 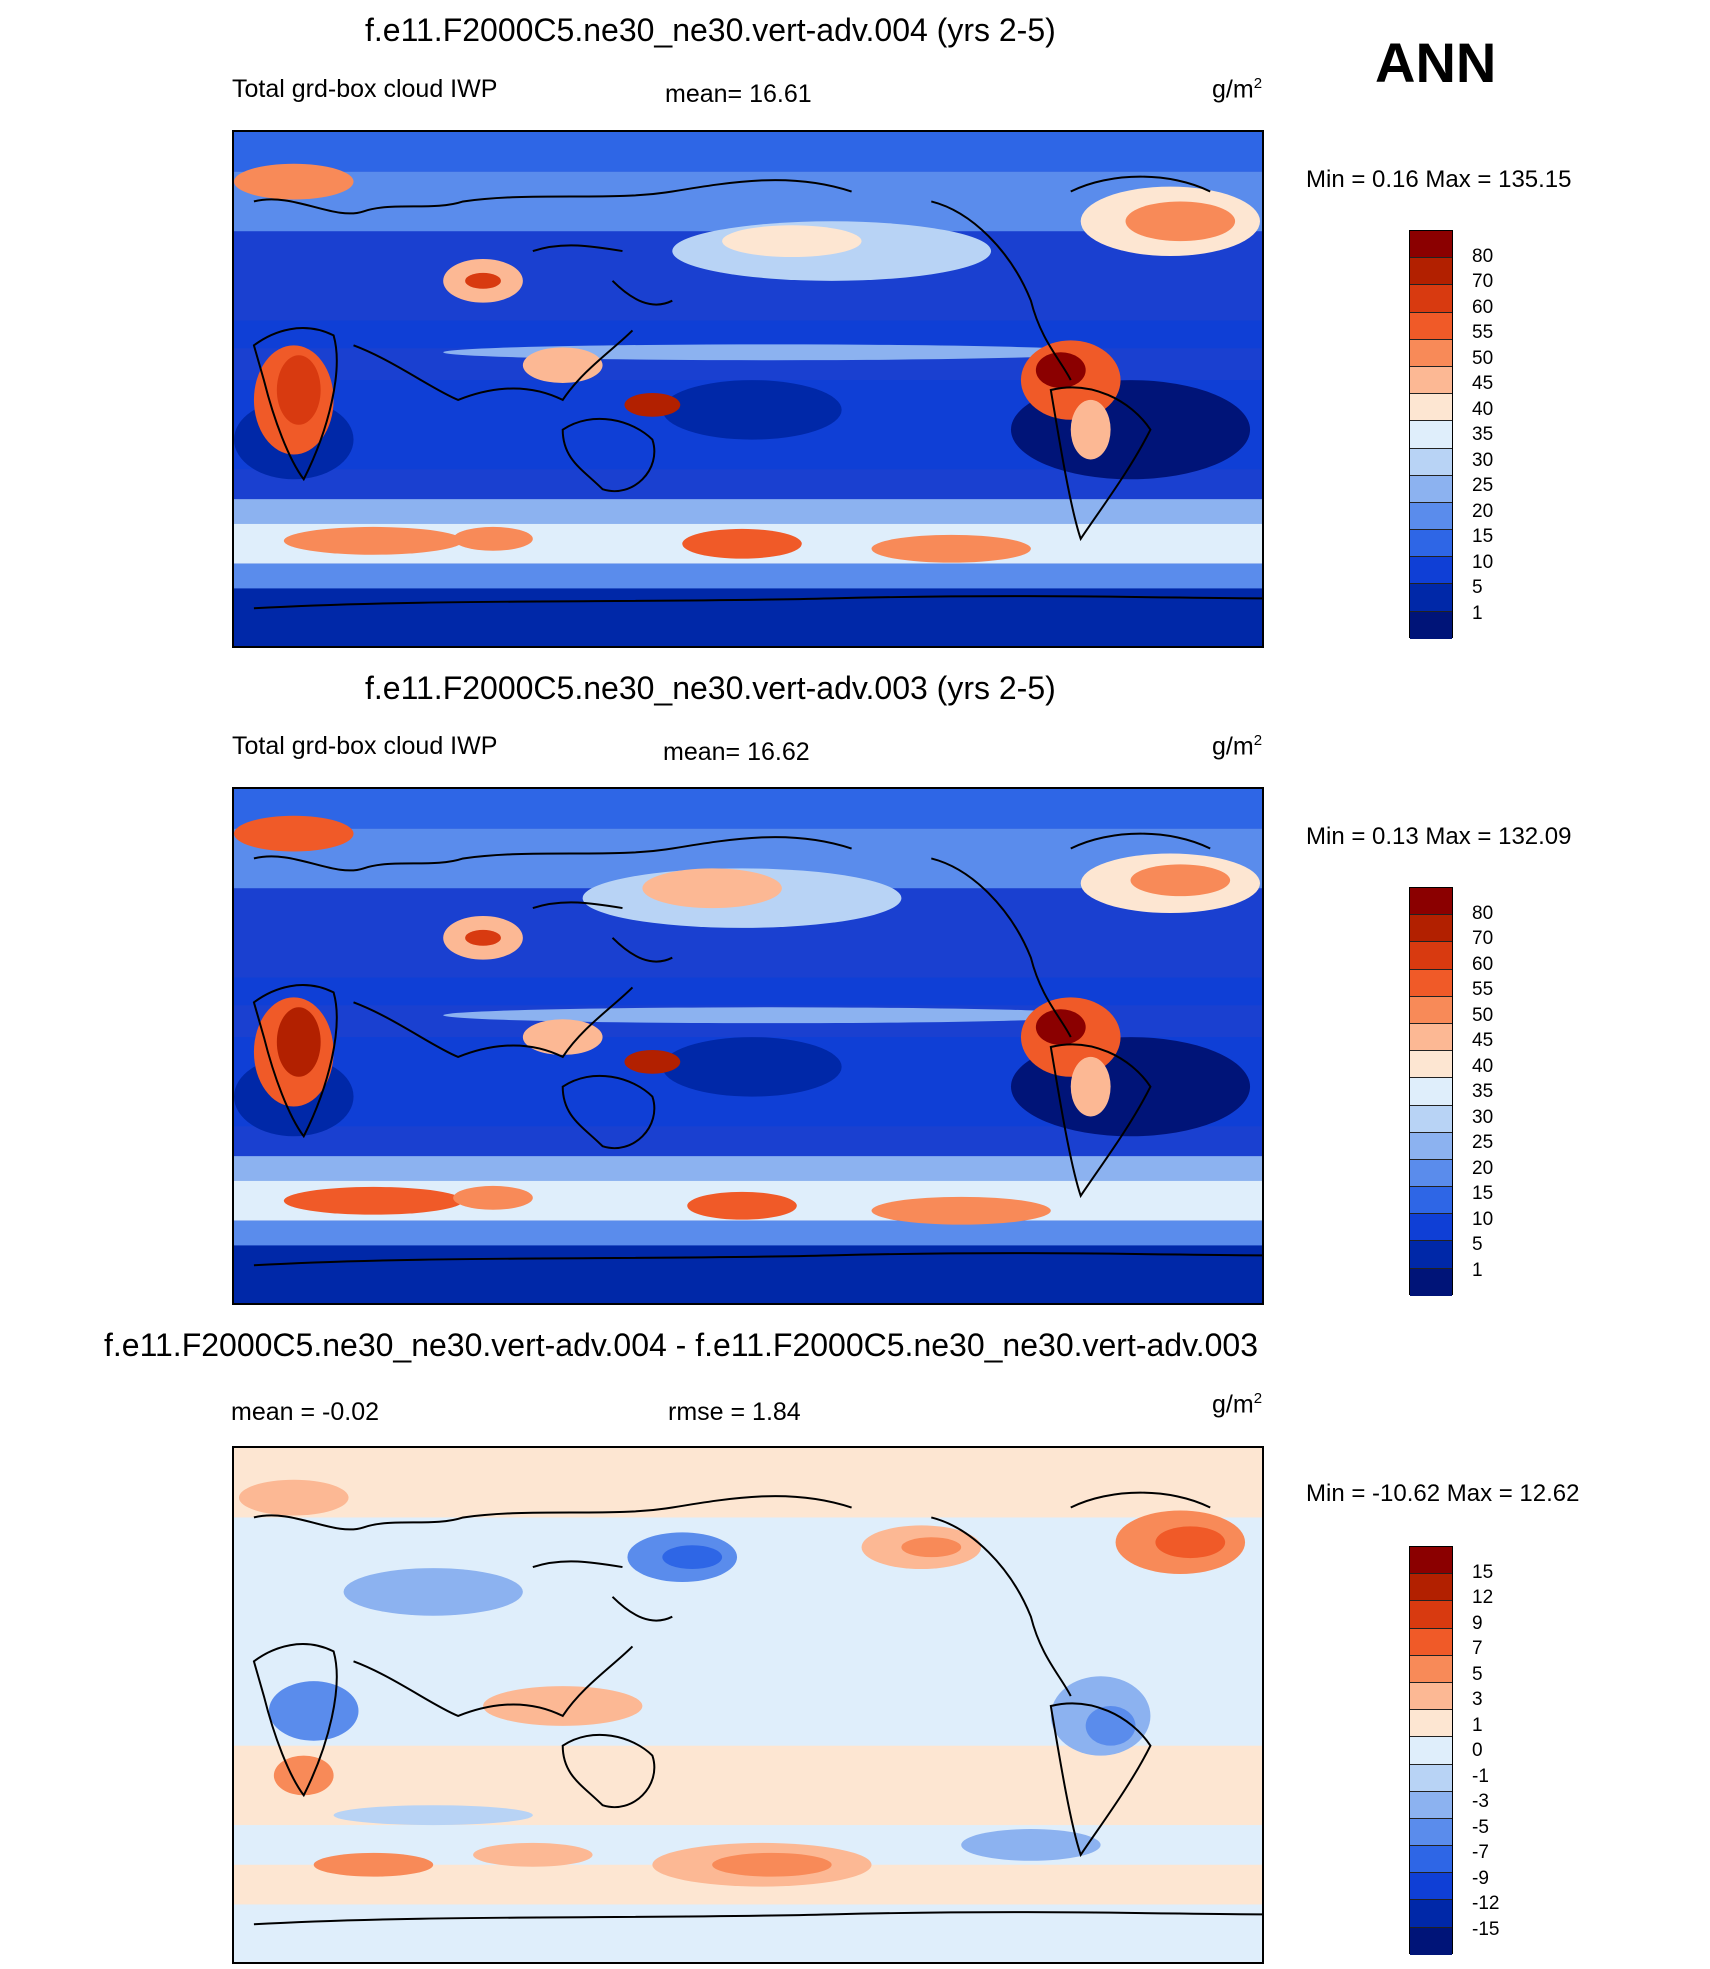 What do you see at coordinates (734, 1412) in the screenshot?
I see `panel-3-rmse-label: rmse = 1.84` at bounding box center [734, 1412].